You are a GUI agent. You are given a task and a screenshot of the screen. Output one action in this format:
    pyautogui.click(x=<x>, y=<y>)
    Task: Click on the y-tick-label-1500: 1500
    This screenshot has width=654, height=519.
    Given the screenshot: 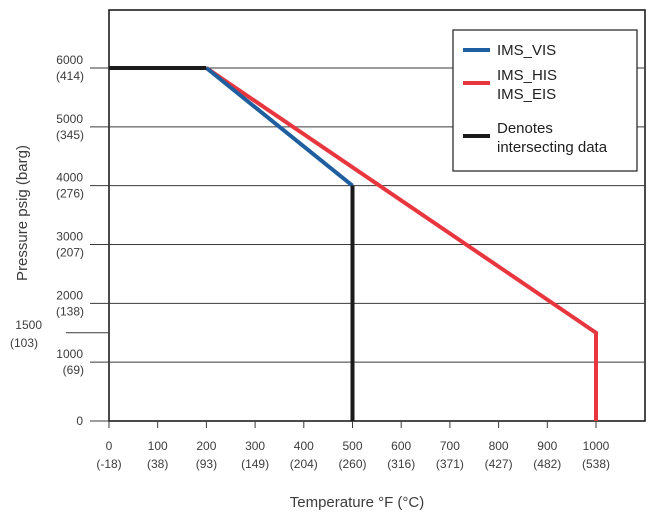 What is the action you would take?
    pyautogui.click(x=28, y=325)
    